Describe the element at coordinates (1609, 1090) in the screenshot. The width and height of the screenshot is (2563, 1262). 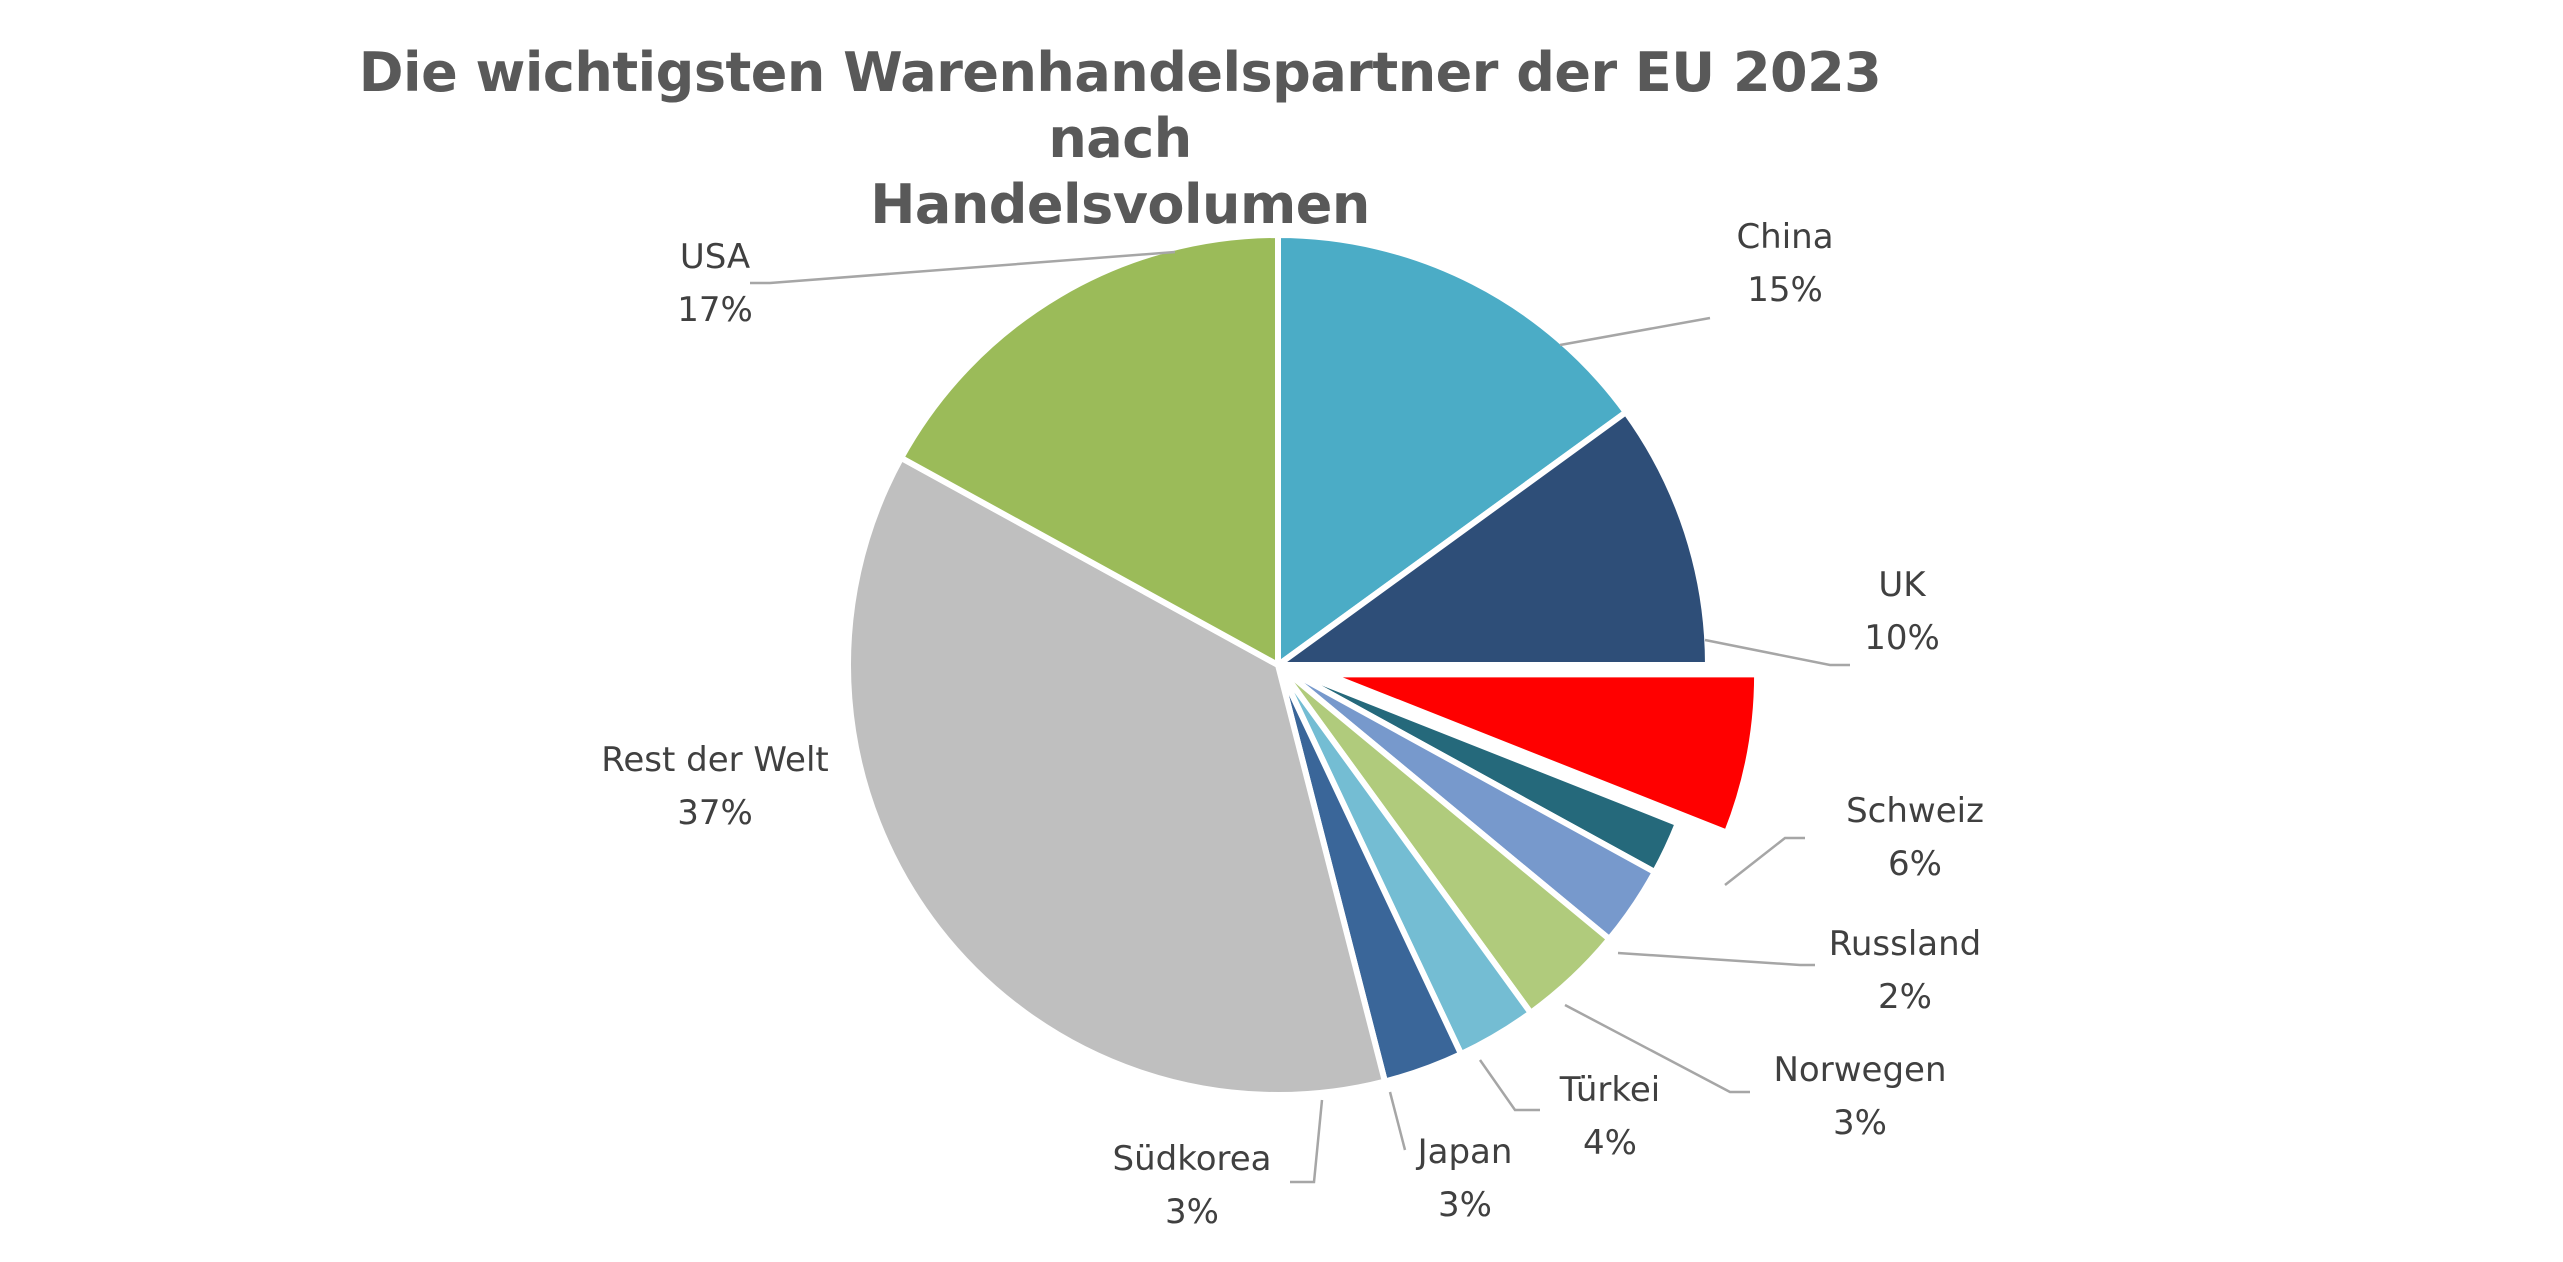
I see `slice-label-name-tuerkei: Türkei` at that location.